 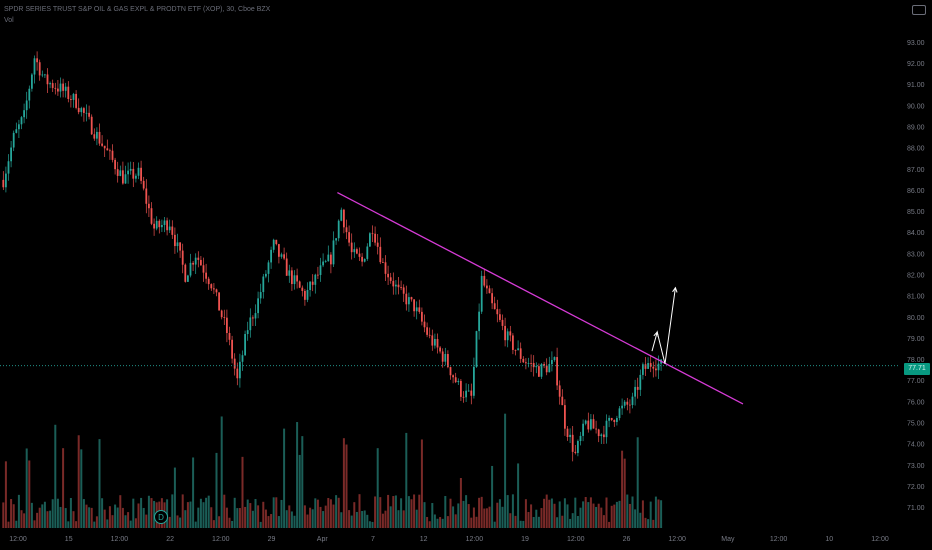 I want to click on current-price-tag: 77.71, so click(x=917, y=369).